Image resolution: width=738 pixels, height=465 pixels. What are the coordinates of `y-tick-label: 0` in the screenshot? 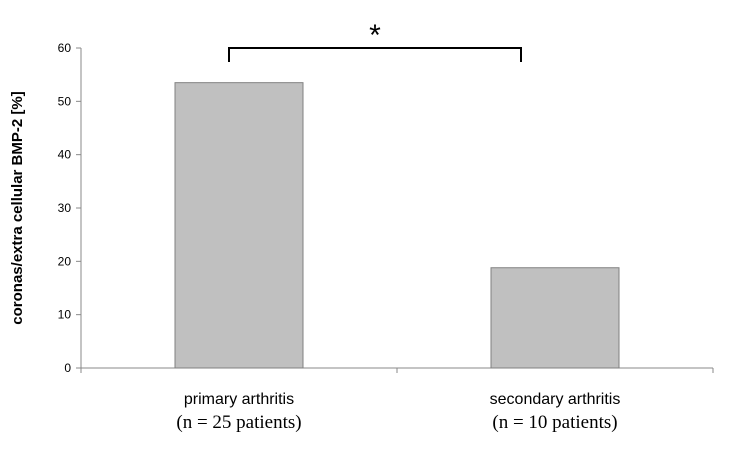 It's located at (67, 368).